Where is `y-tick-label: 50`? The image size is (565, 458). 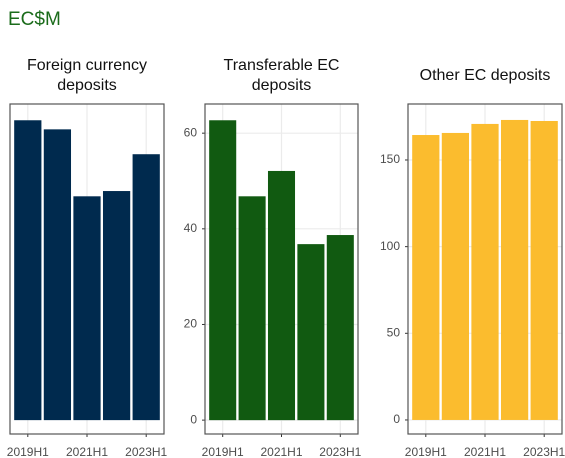 y-tick-label: 50 is located at coordinates (394, 332).